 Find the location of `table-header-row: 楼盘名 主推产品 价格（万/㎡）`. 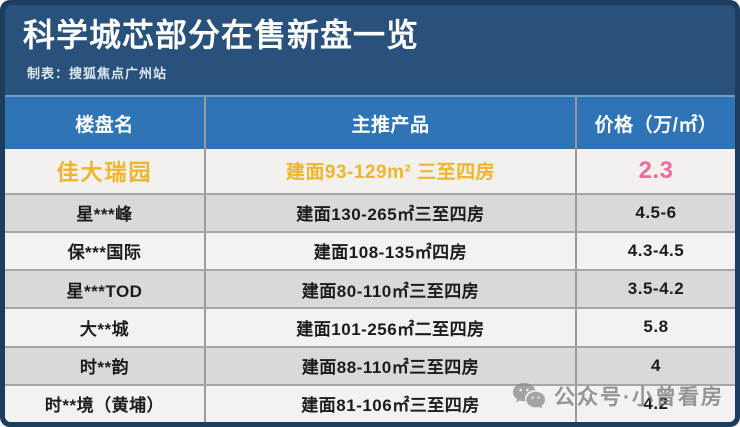

table-header-row: 楼盘名 主推产品 价格（万/㎡） is located at coordinates (370, 122).